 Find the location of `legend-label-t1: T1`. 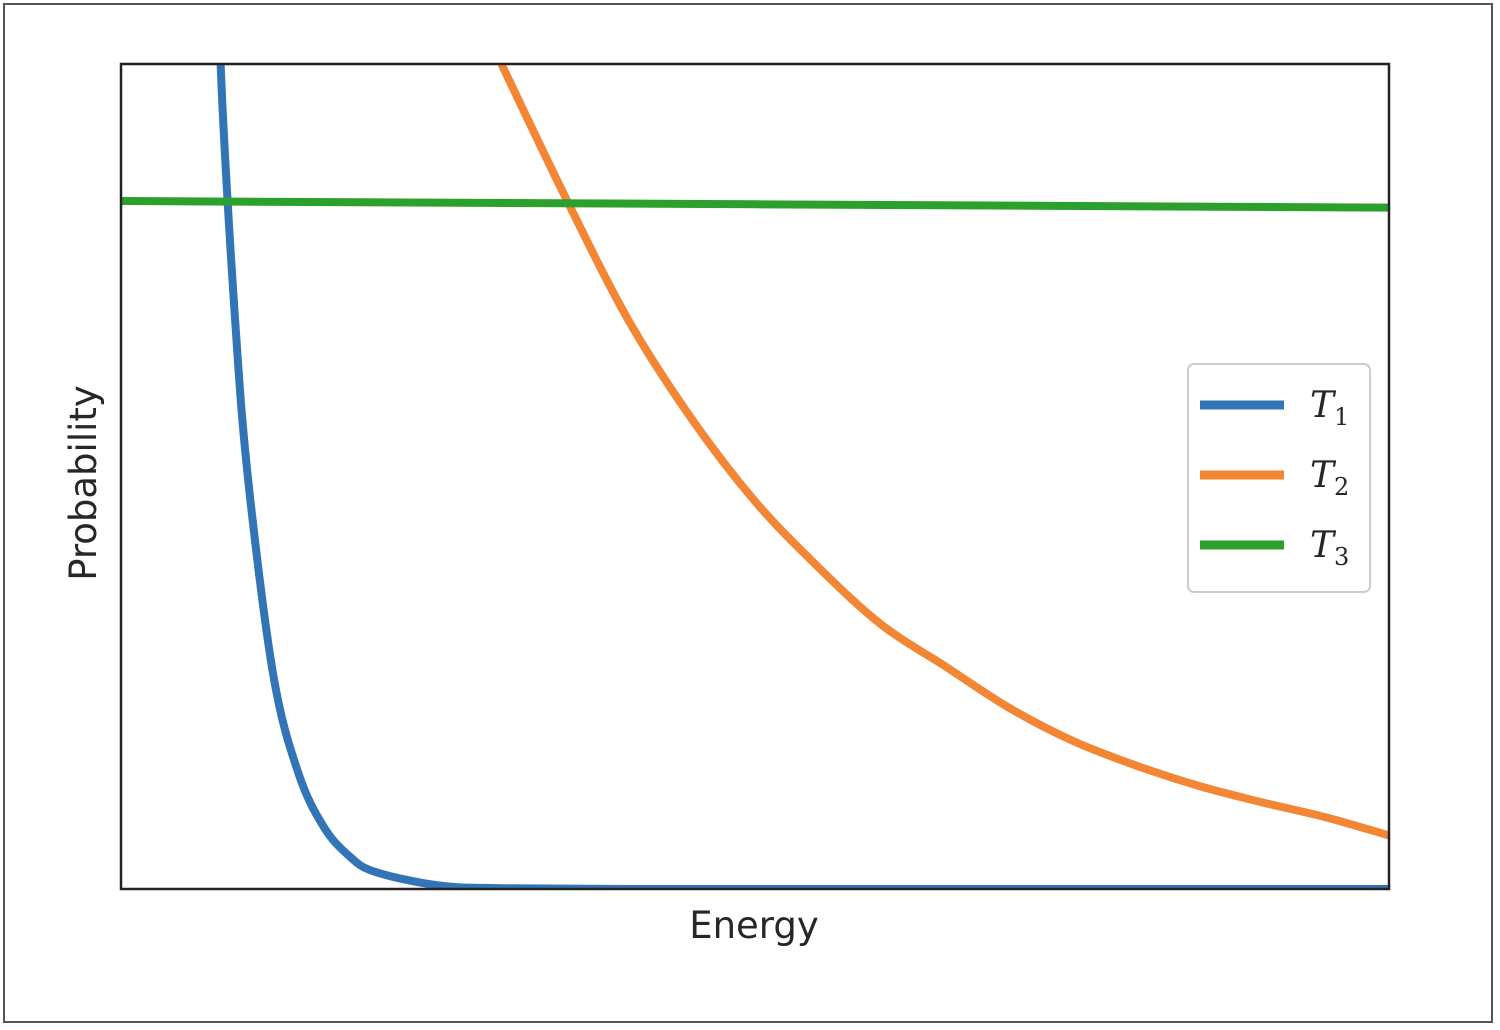

legend-label-t1: T1 is located at coordinates (1329, 408).